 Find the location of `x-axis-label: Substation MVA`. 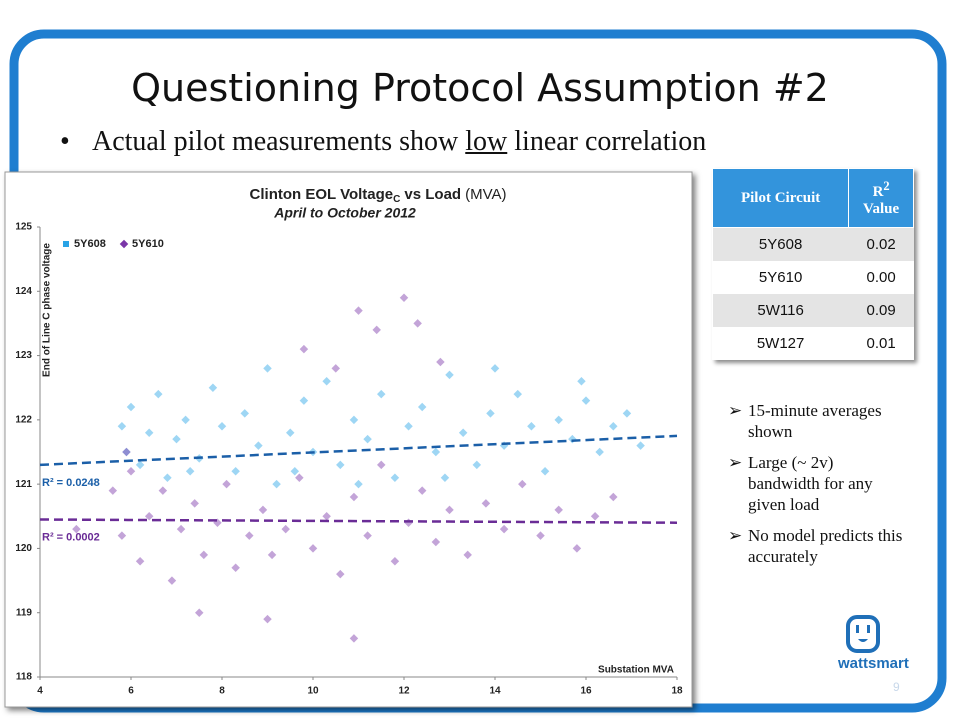

x-axis-label: Substation MVA is located at coordinates (636, 670).